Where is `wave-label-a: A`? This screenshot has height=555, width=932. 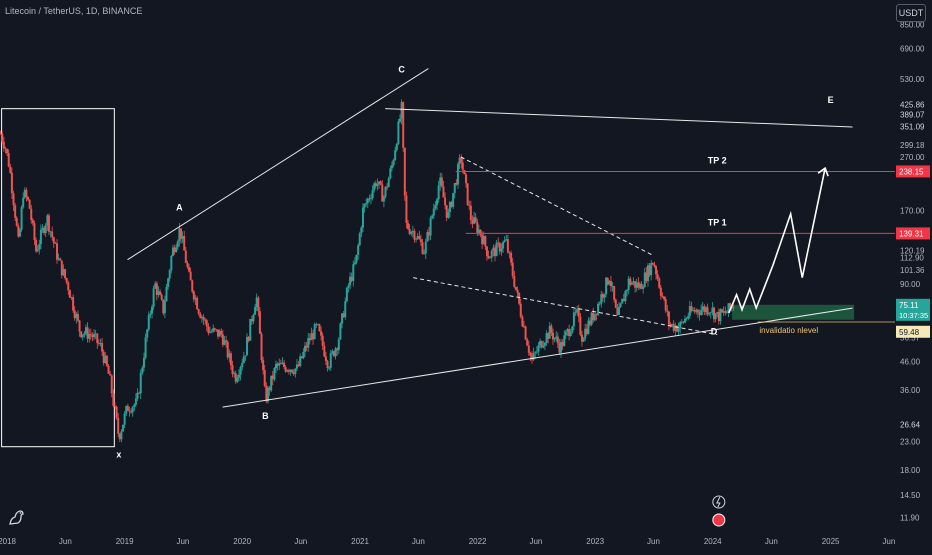
wave-label-a: A is located at coordinates (179, 207).